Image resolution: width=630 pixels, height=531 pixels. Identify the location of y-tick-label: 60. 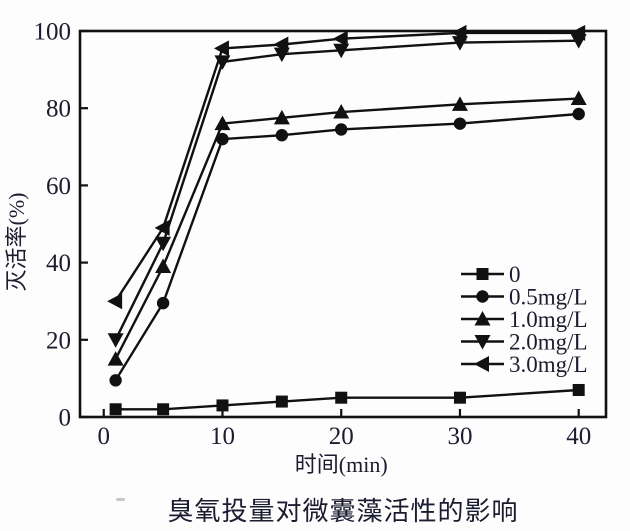
(58, 186).